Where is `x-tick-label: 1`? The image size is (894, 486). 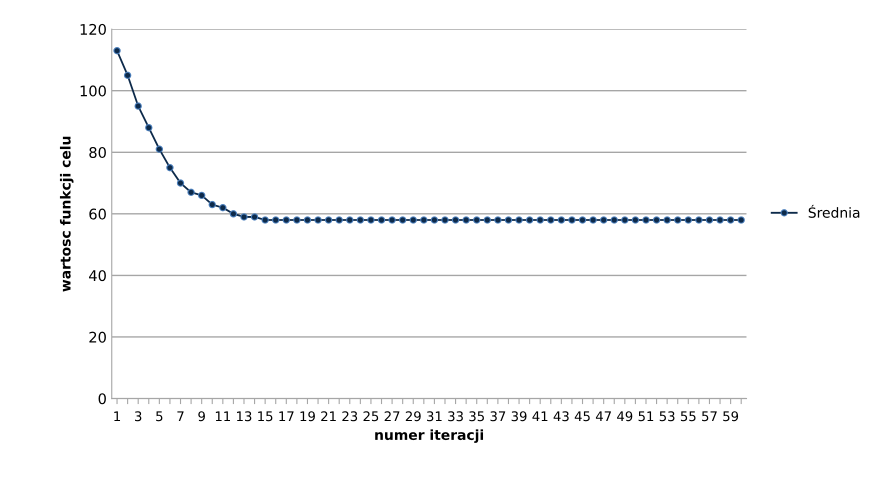
x-tick-label: 1 is located at coordinates (117, 416).